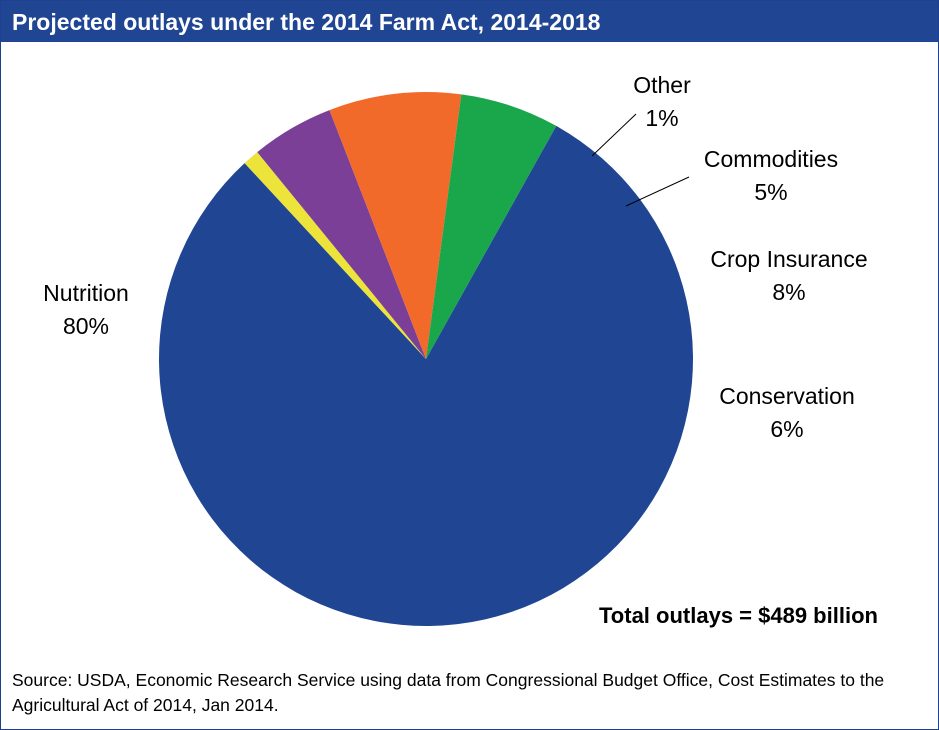  I want to click on slice-value-other: 1%, so click(661, 118).